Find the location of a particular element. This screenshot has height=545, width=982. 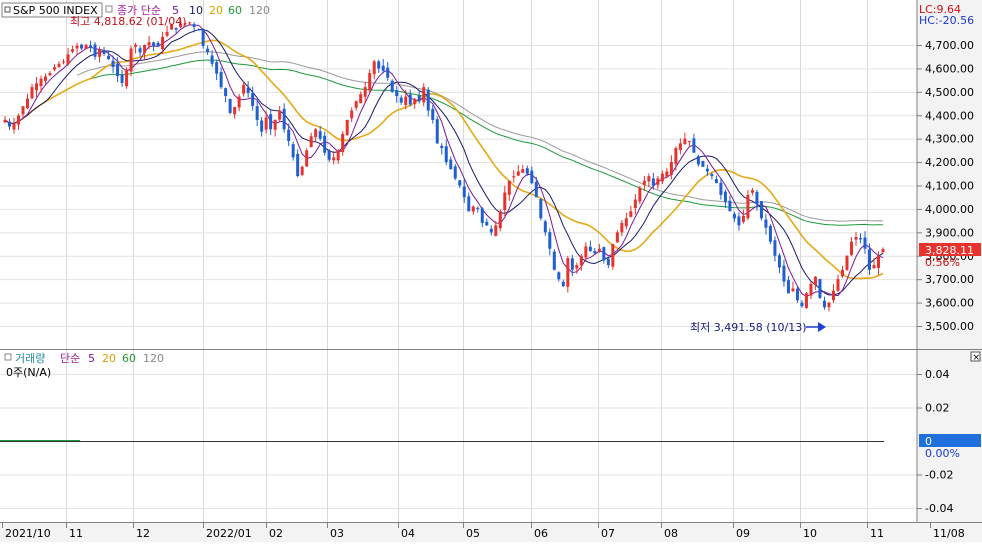

y-tick-label: 4,500.00 is located at coordinates (949, 92).